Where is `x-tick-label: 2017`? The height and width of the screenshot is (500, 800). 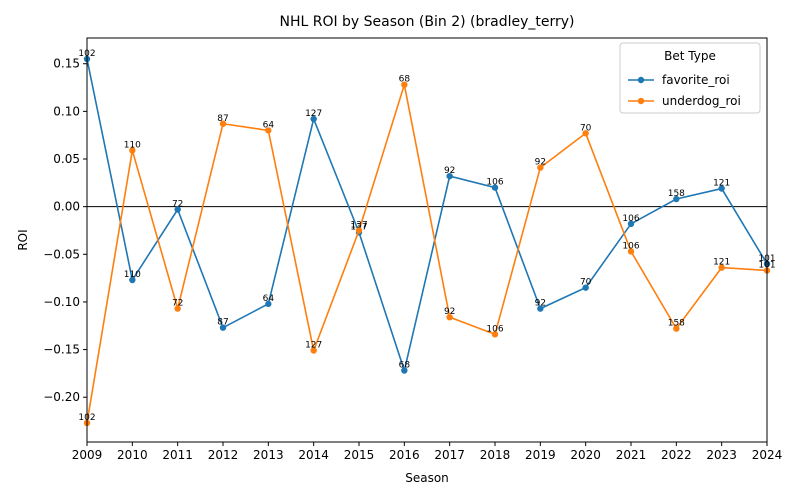
x-tick-label: 2017 is located at coordinates (449, 455).